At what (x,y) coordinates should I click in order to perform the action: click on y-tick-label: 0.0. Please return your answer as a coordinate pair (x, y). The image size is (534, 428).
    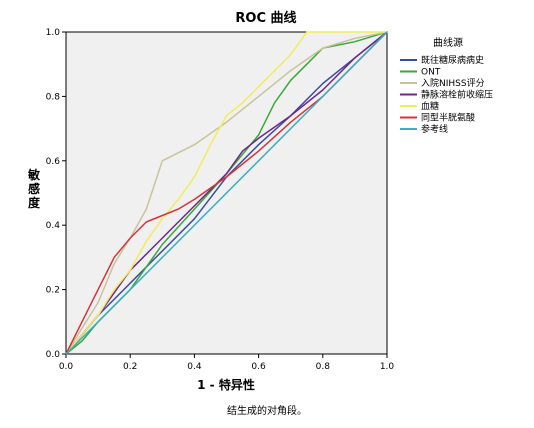
    Looking at the image, I should click on (53, 355).